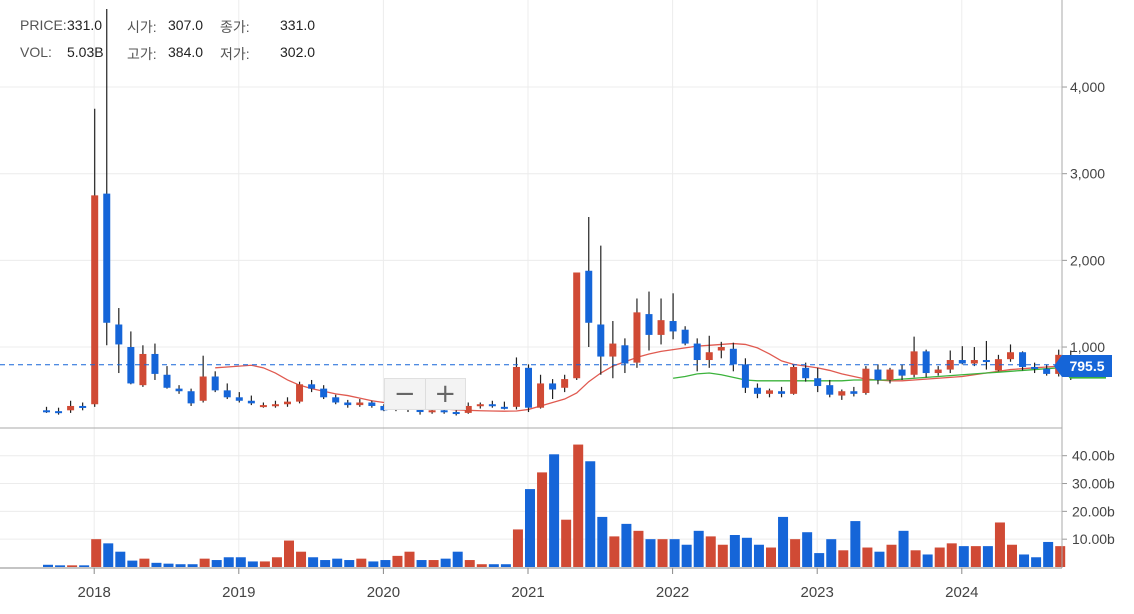 The width and height of the screenshot is (1134, 614). I want to click on zoom-in-button: +, so click(445, 394).